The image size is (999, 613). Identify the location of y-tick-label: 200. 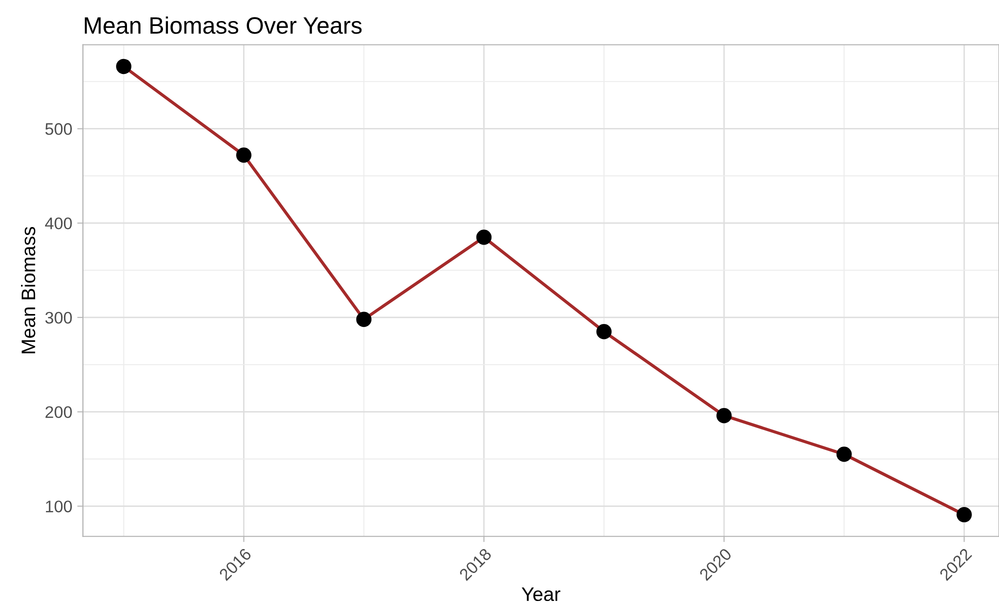
(59, 412).